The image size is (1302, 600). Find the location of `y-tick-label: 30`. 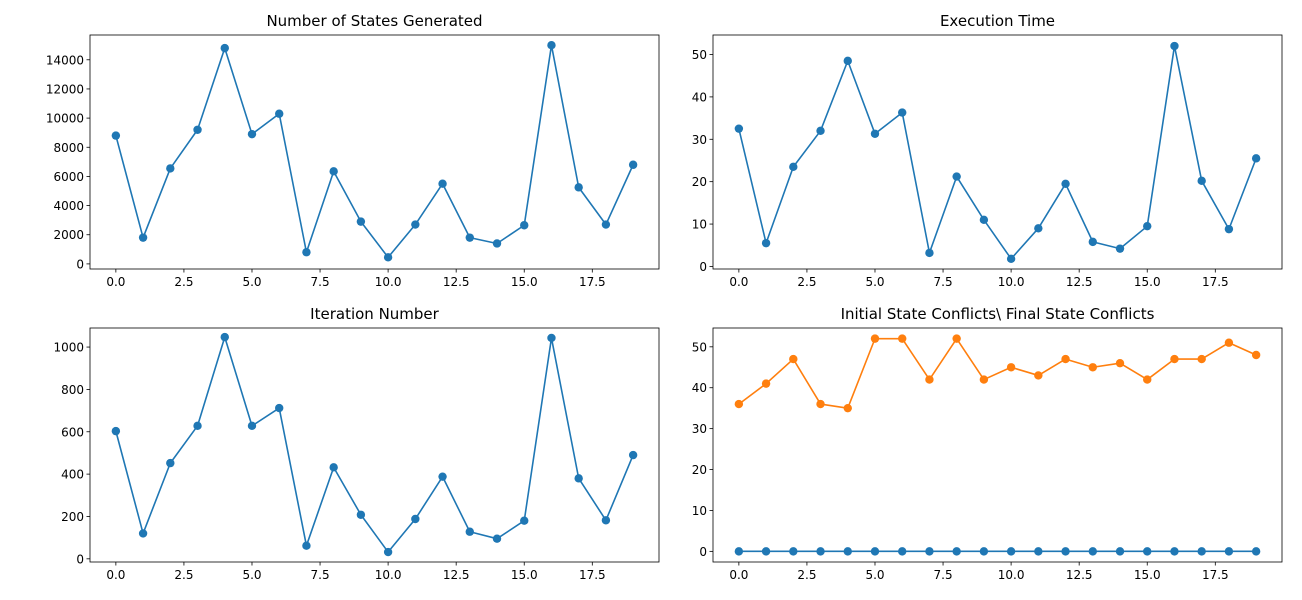

y-tick-label: 30 is located at coordinates (699, 429).